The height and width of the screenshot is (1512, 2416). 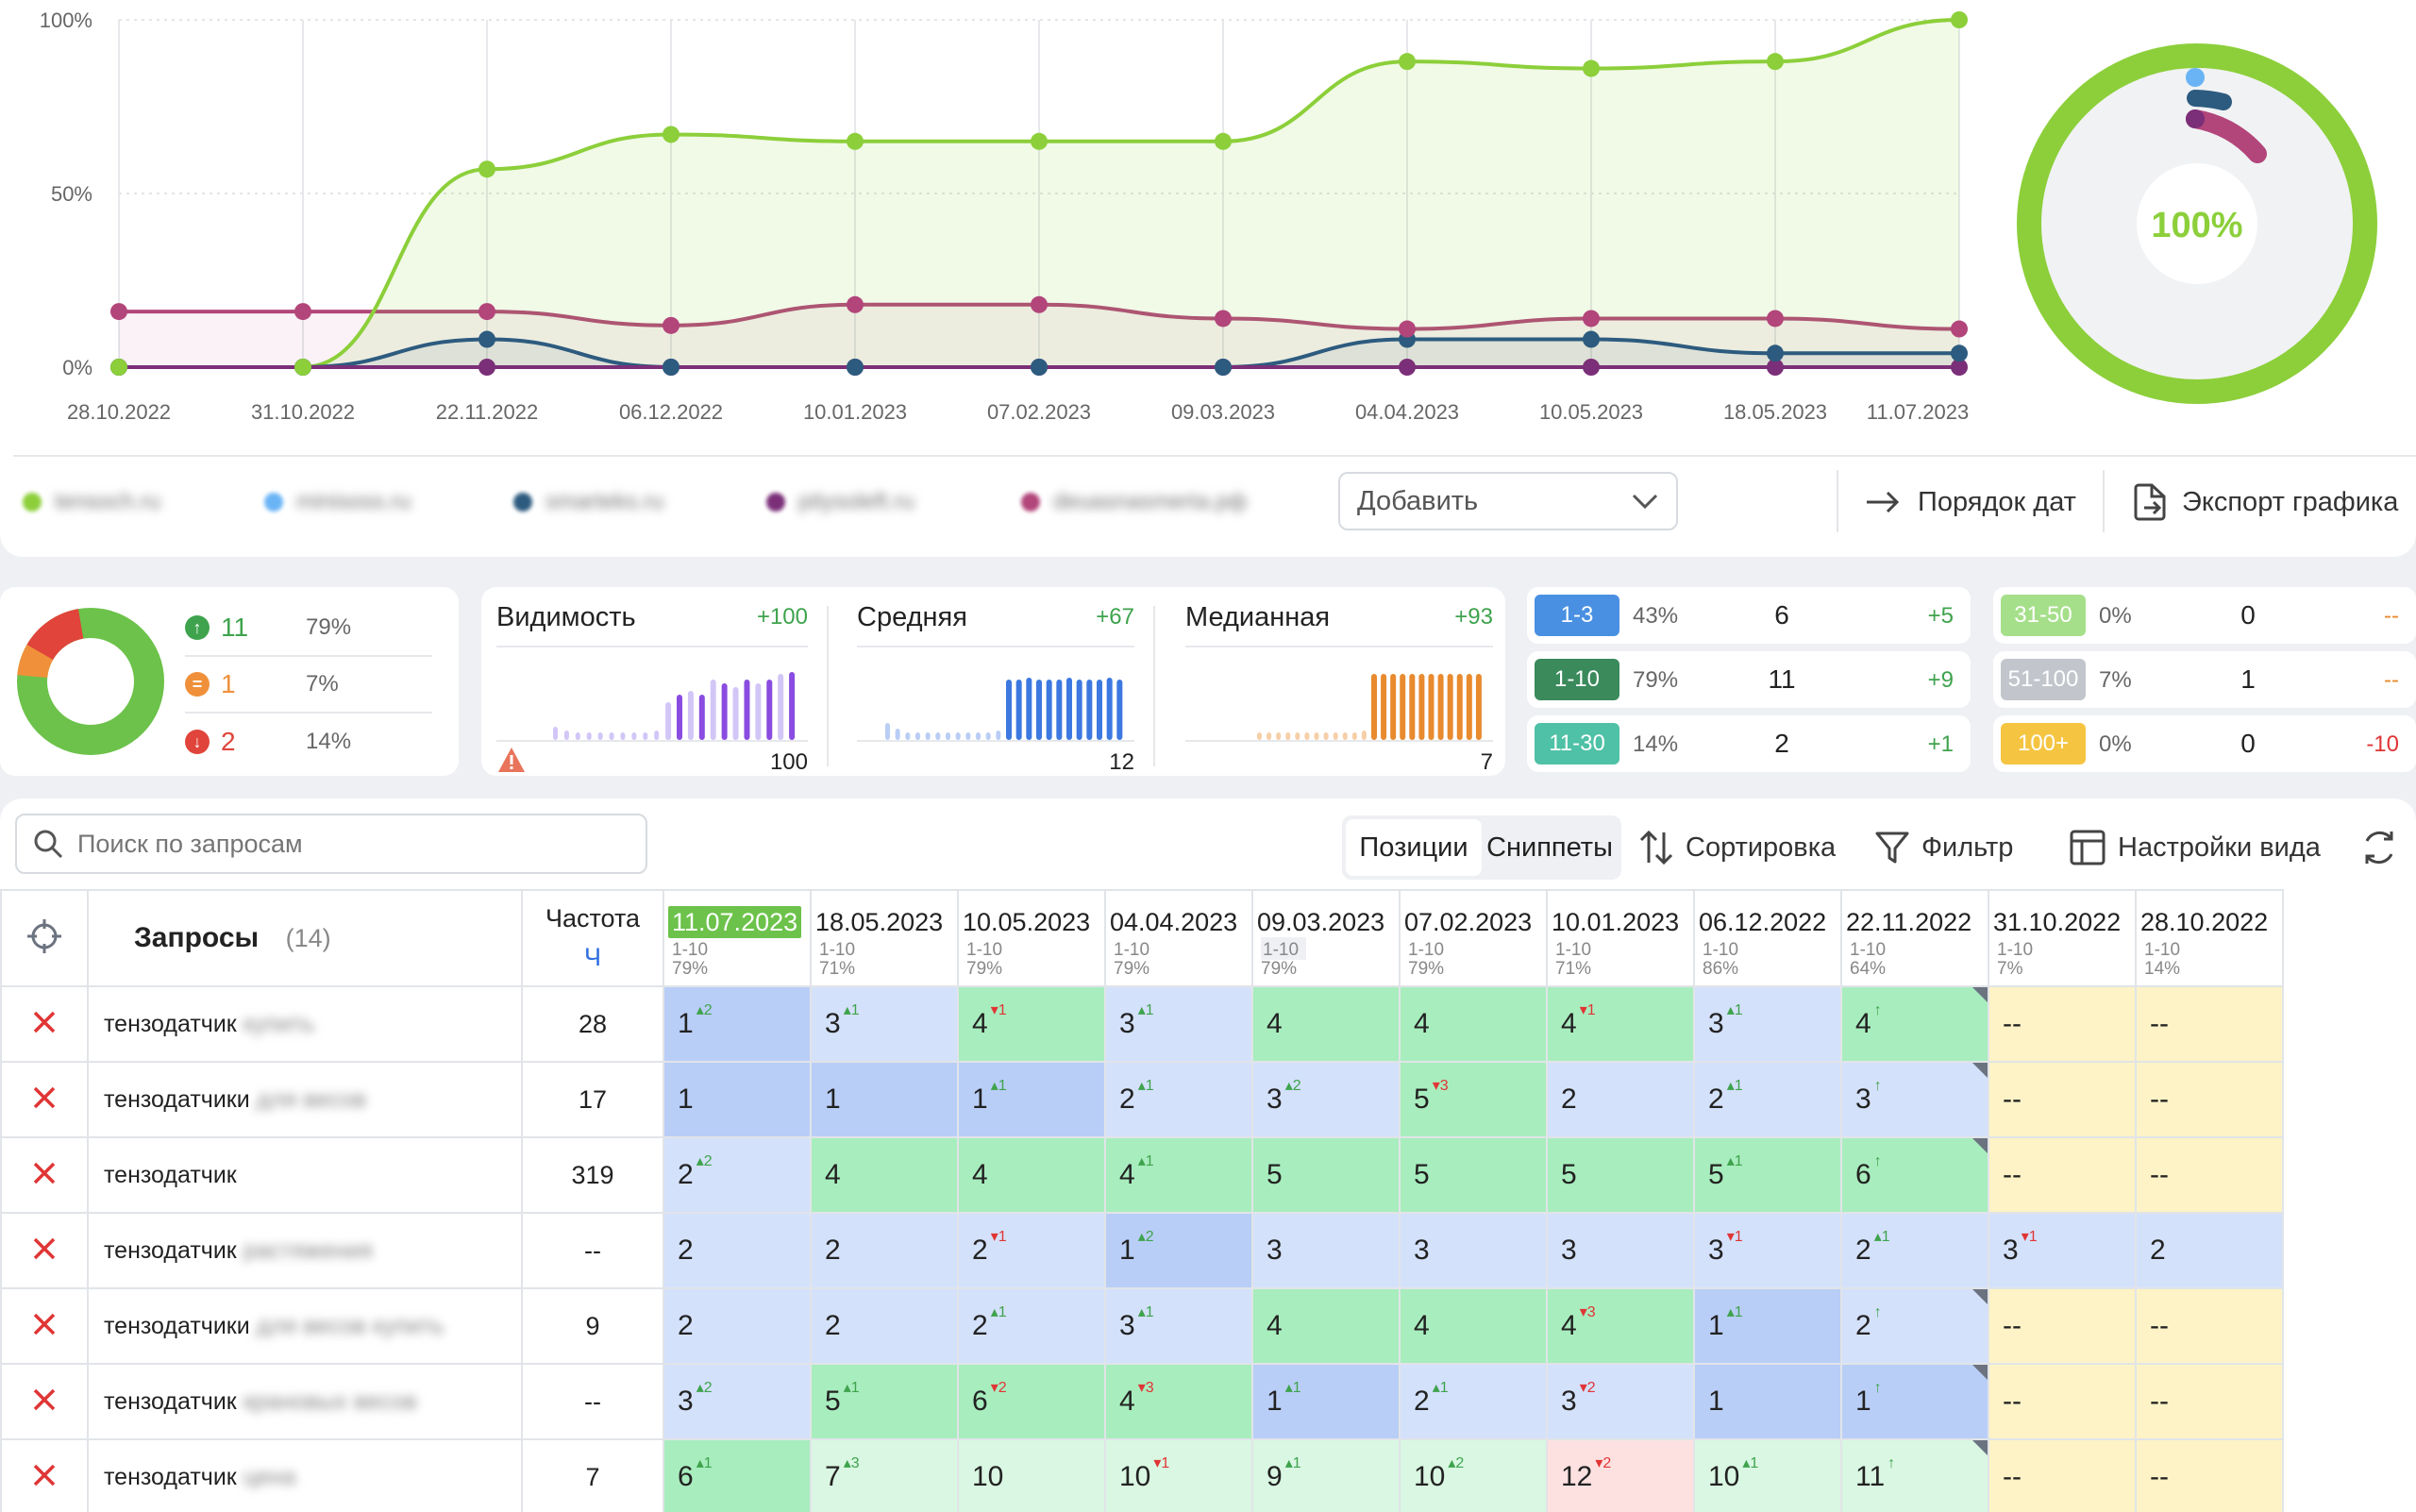 I want to click on position-cell: 3 ▾2, so click(x=1620, y=1401).